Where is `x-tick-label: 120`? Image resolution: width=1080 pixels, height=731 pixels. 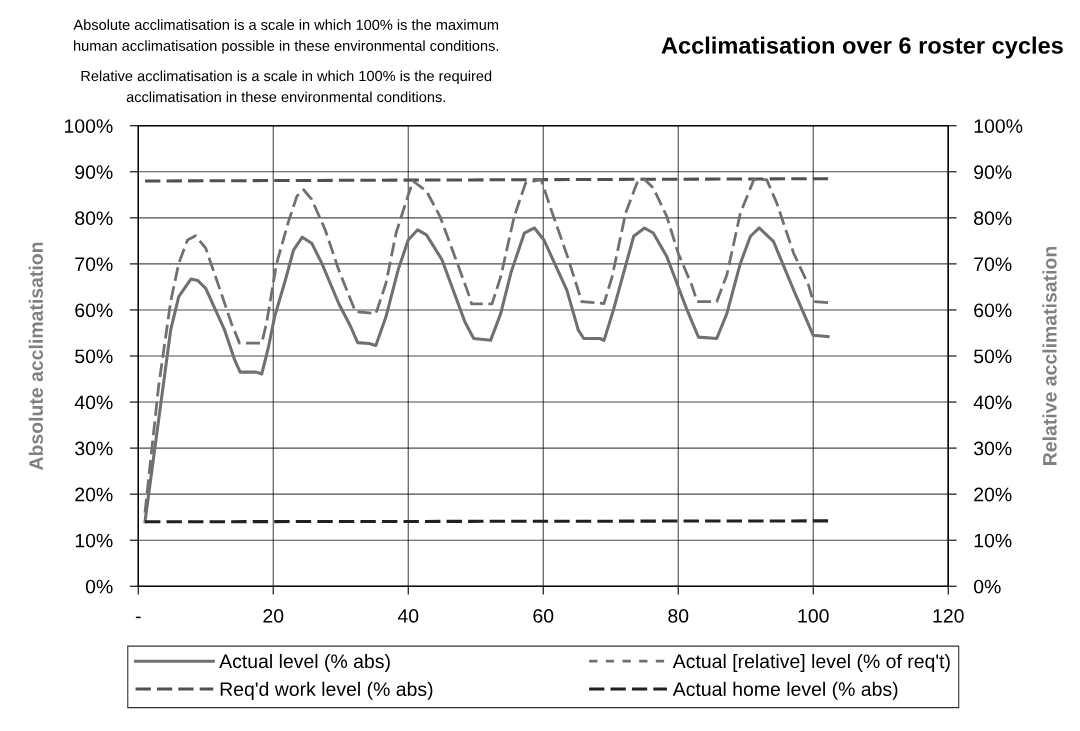 x-tick-label: 120 is located at coordinates (948, 616).